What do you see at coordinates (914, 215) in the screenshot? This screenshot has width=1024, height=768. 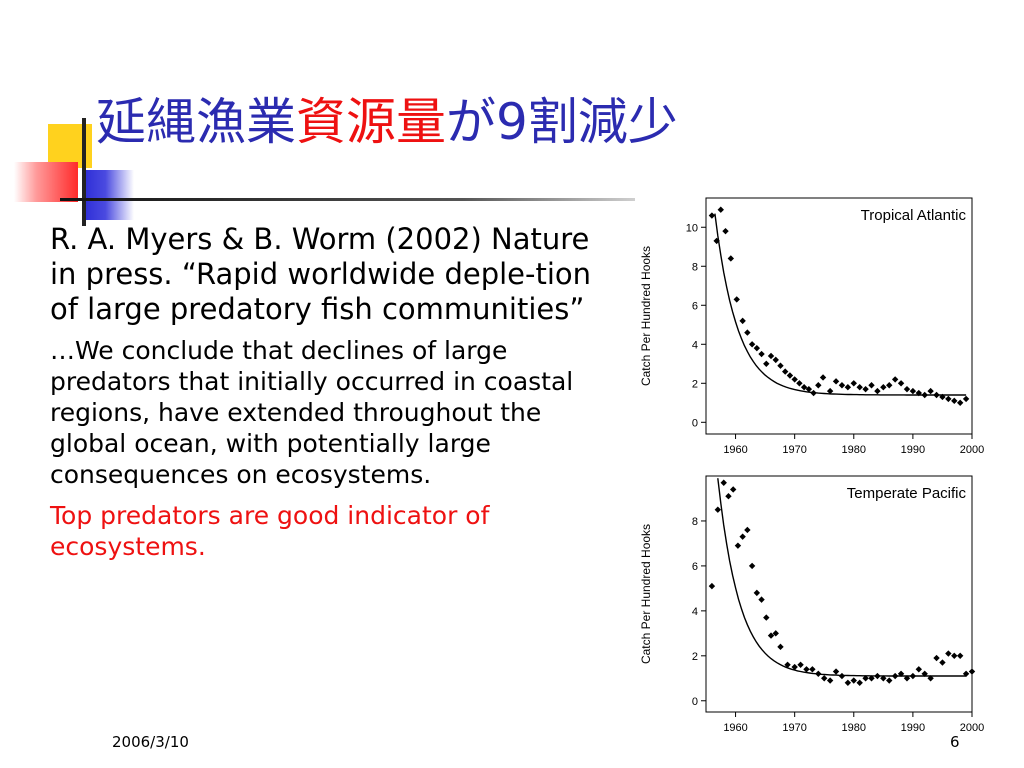 I see `chart-title: Tropical Atlantic` at bounding box center [914, 215].